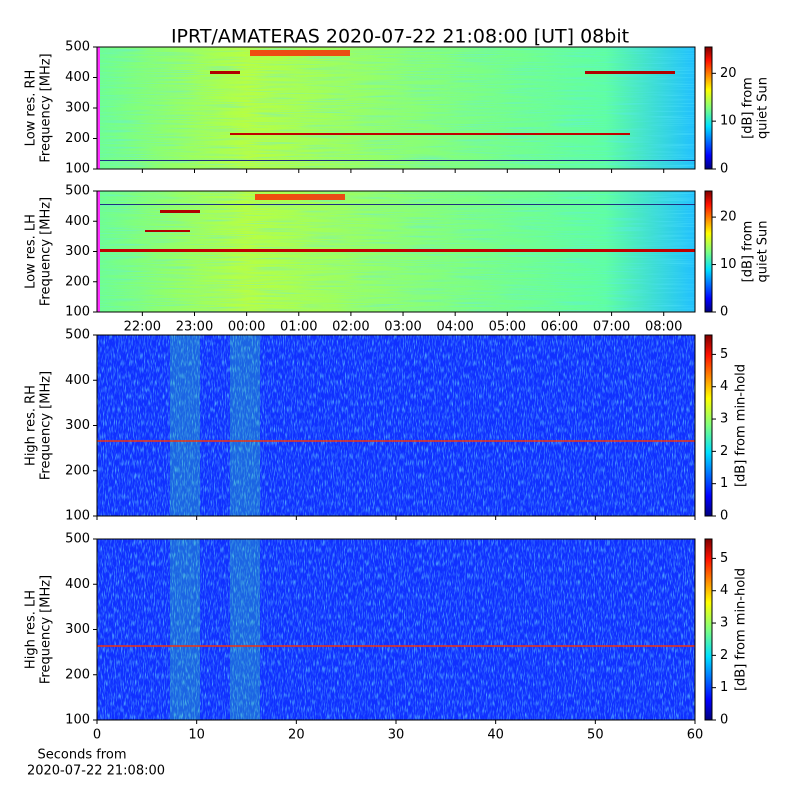 Image resolution: width=800 pixels, height=800 pixels. I want to click on x-tick-label: 00:00, so click(246, 327).